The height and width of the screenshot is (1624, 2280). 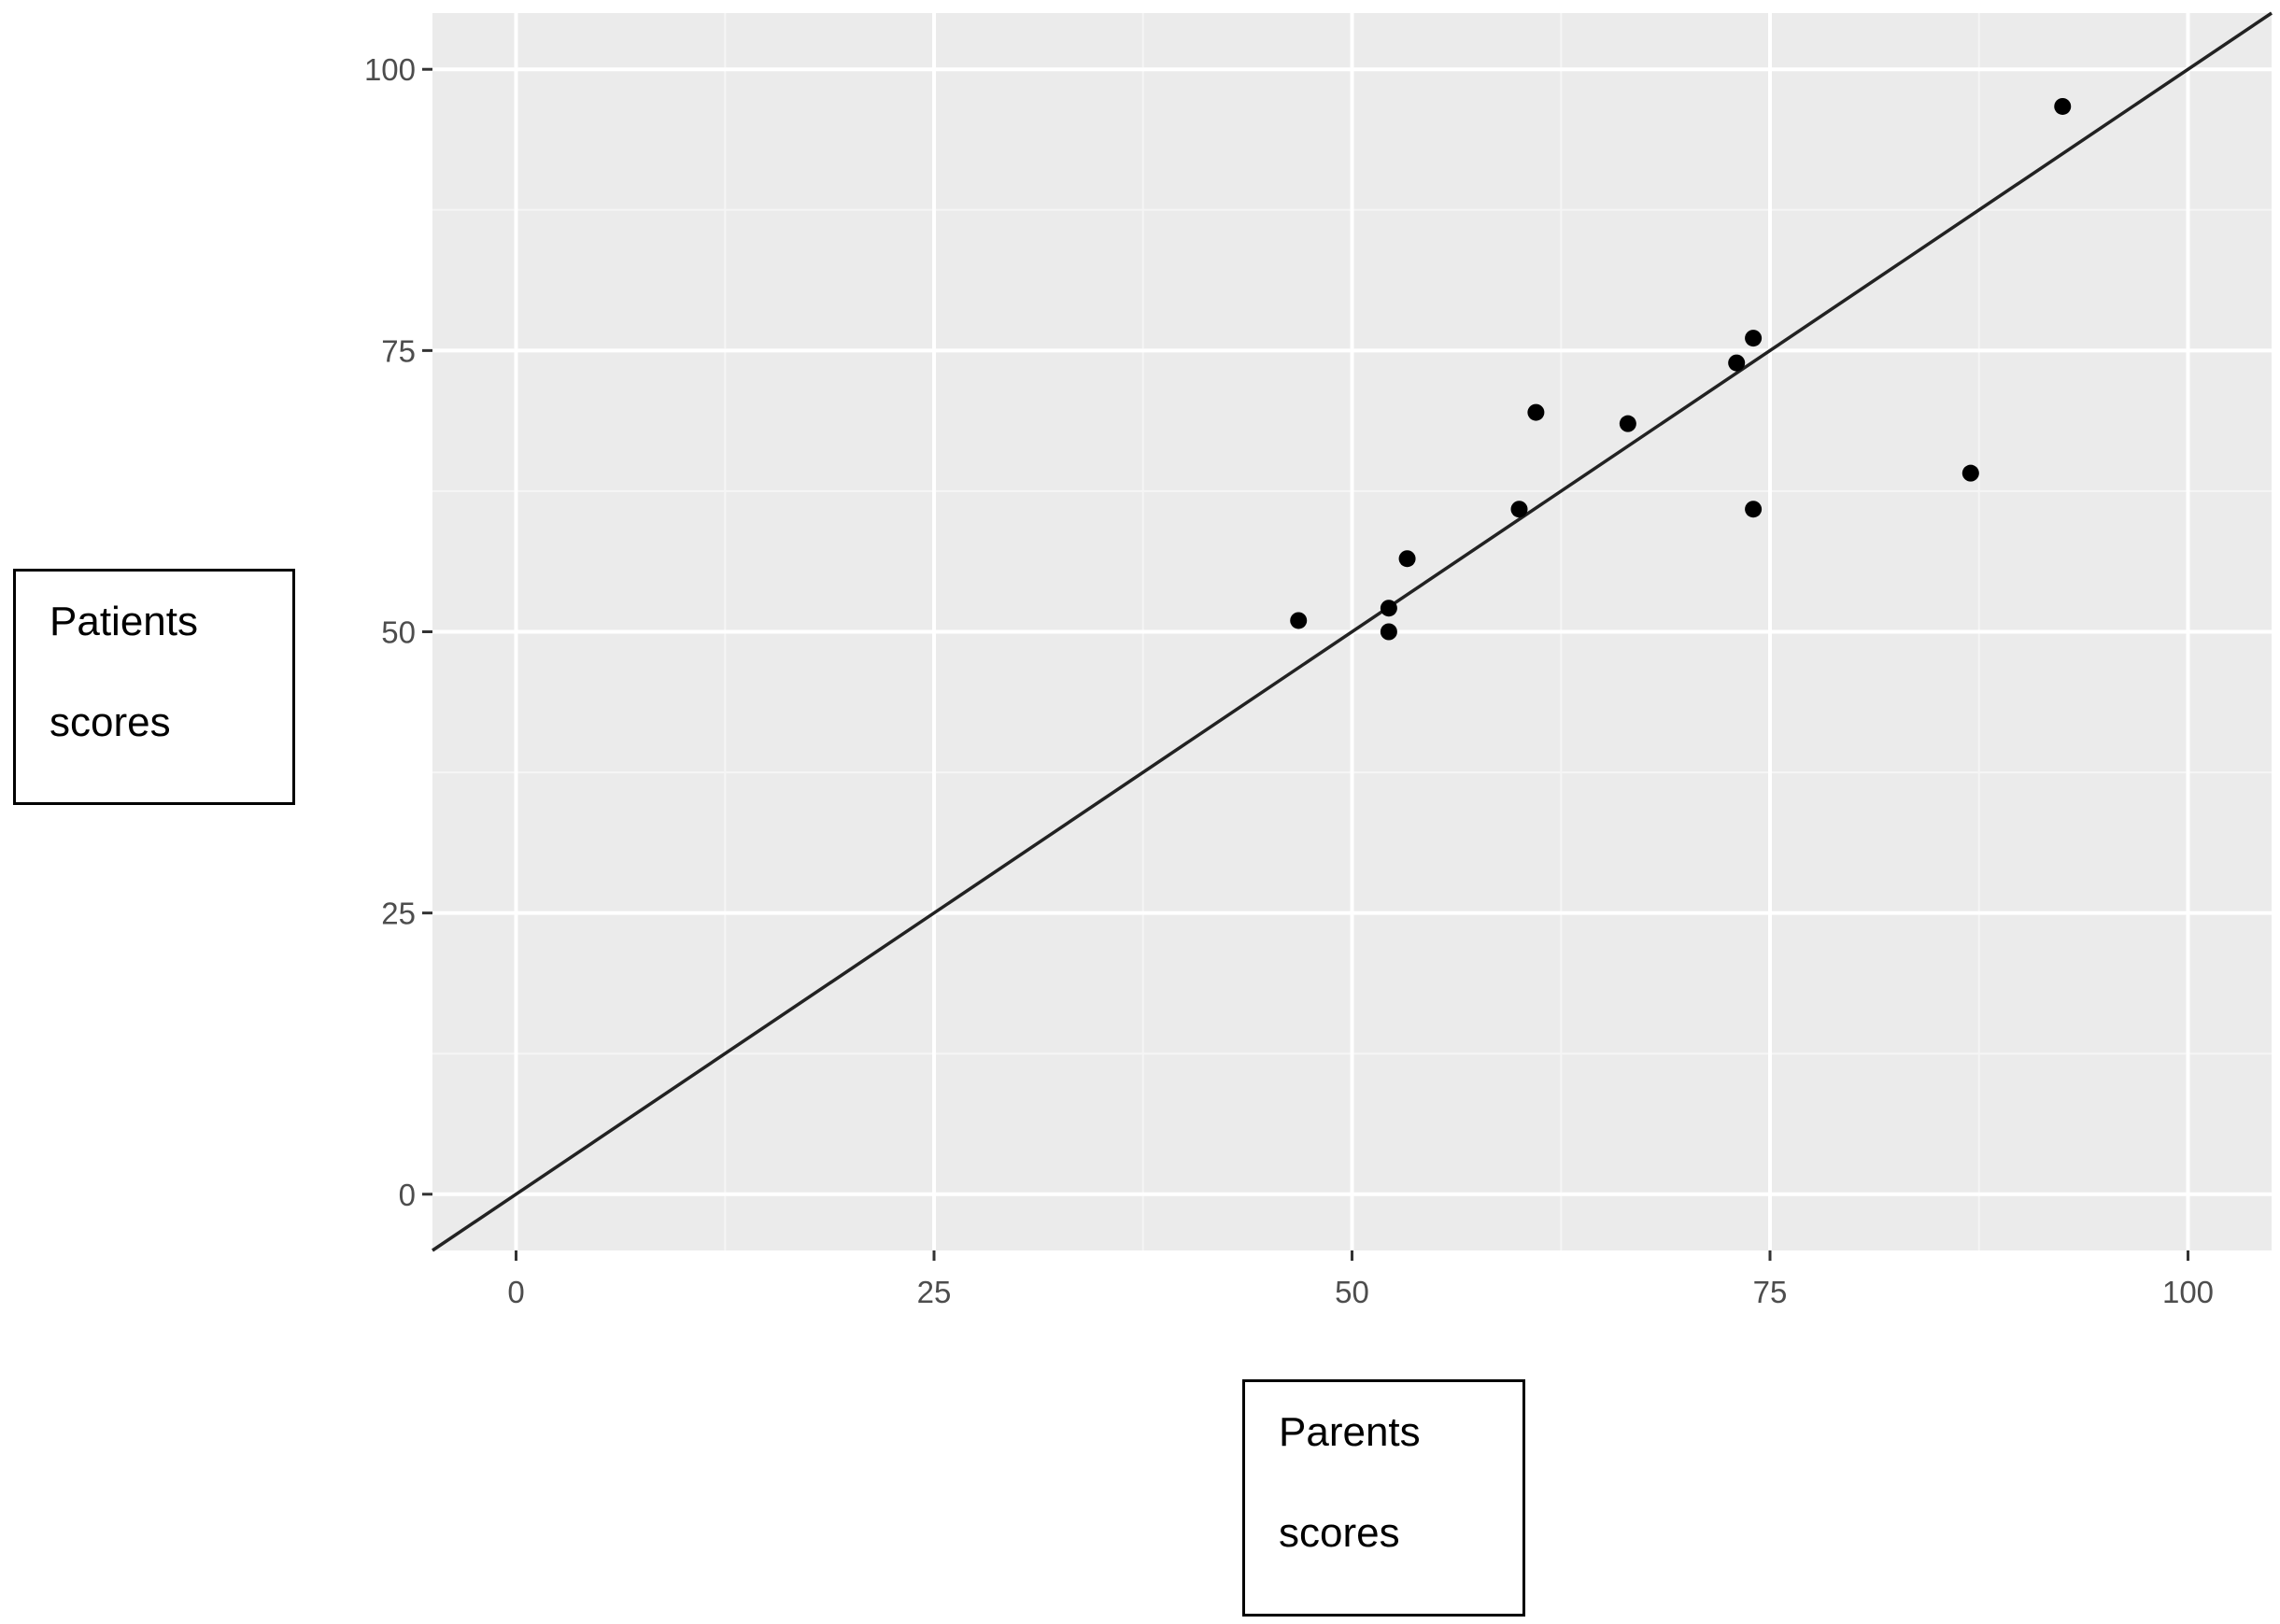 What do you see at coordinates (398, 914) in the screenshot?
I see `y-tick-label: 25` at bounding box center [398, 914].